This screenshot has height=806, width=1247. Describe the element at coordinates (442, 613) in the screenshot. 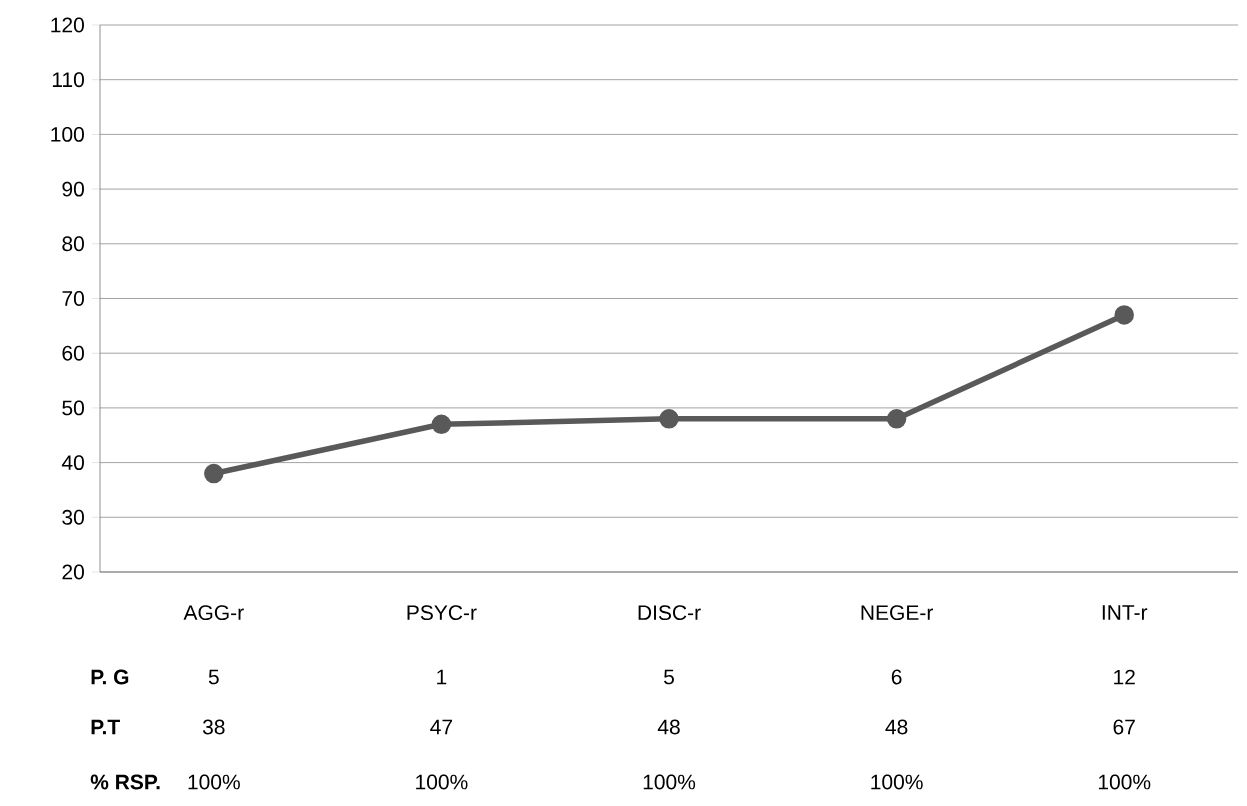

I see `x-tick-label: PSYC-r` at that location.